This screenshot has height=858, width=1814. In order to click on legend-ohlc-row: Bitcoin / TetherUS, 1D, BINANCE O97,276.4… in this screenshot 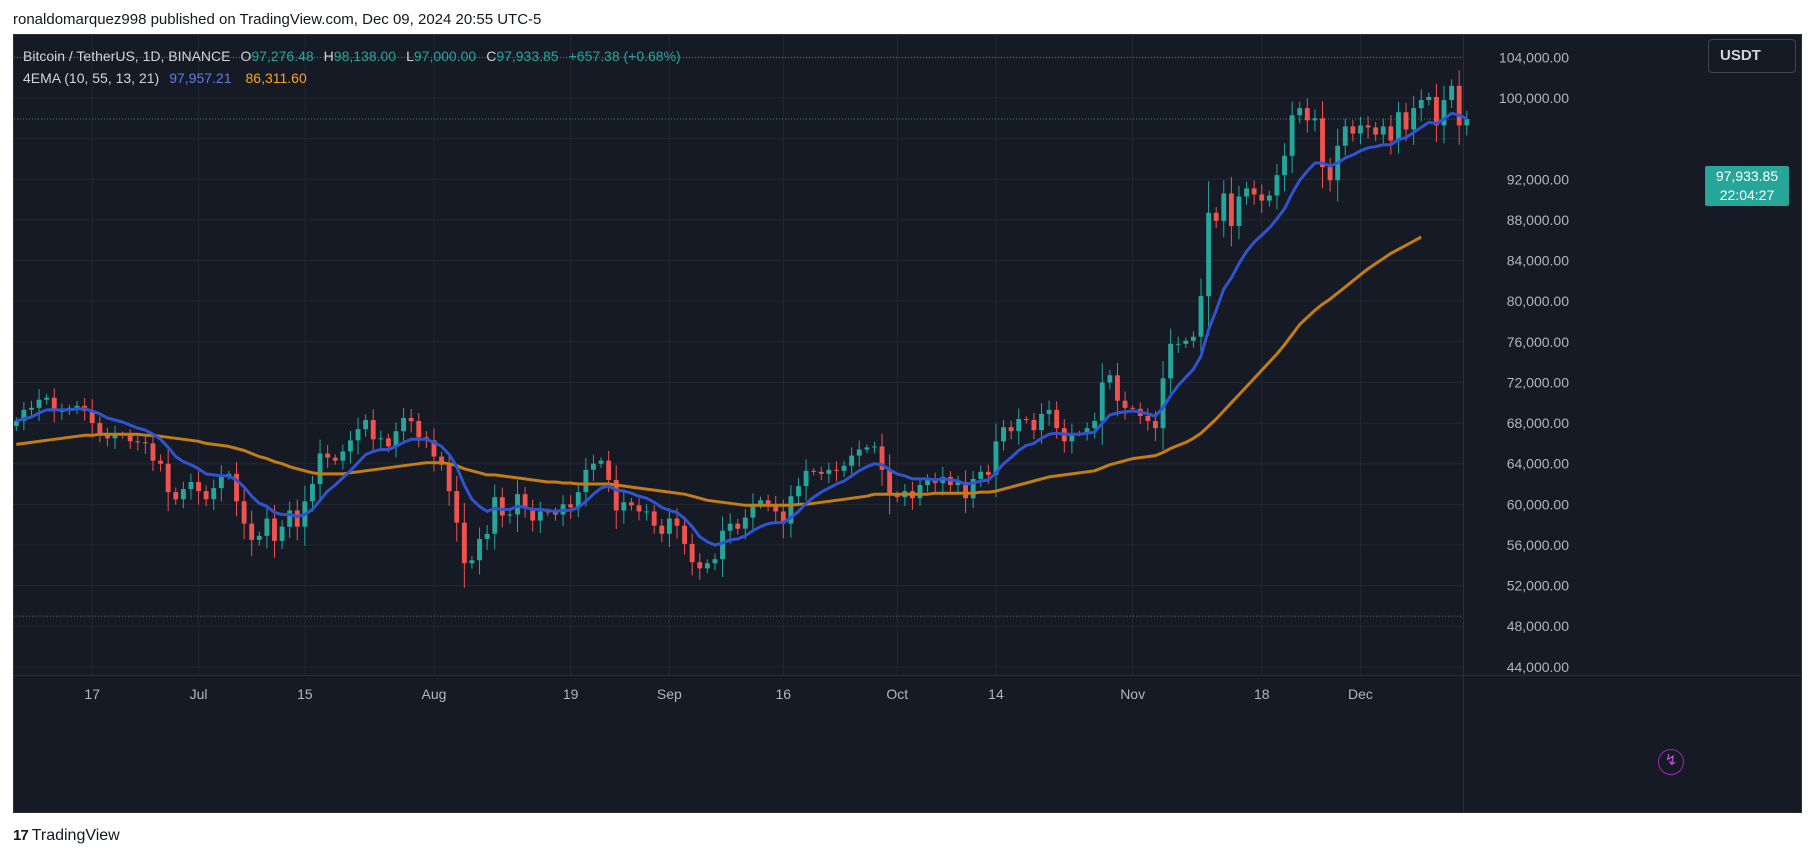, I will do `click(352, 56)`.